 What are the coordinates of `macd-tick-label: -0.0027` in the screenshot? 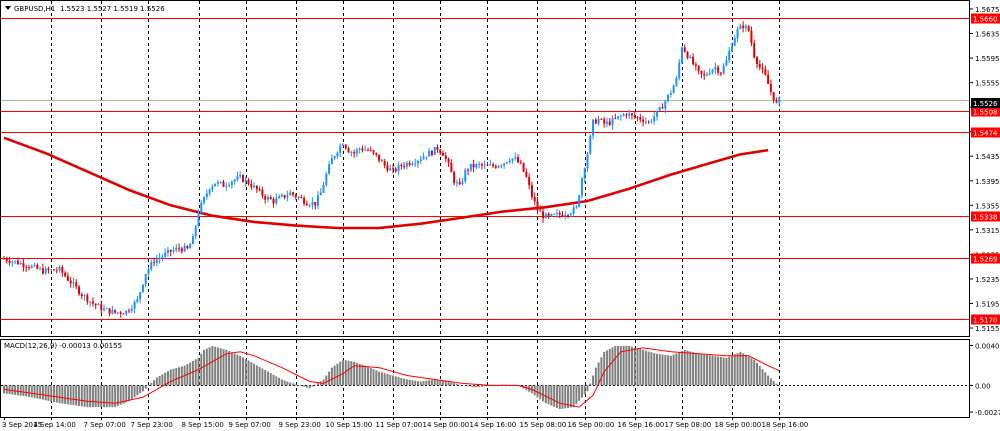 It's located at (987, 413).